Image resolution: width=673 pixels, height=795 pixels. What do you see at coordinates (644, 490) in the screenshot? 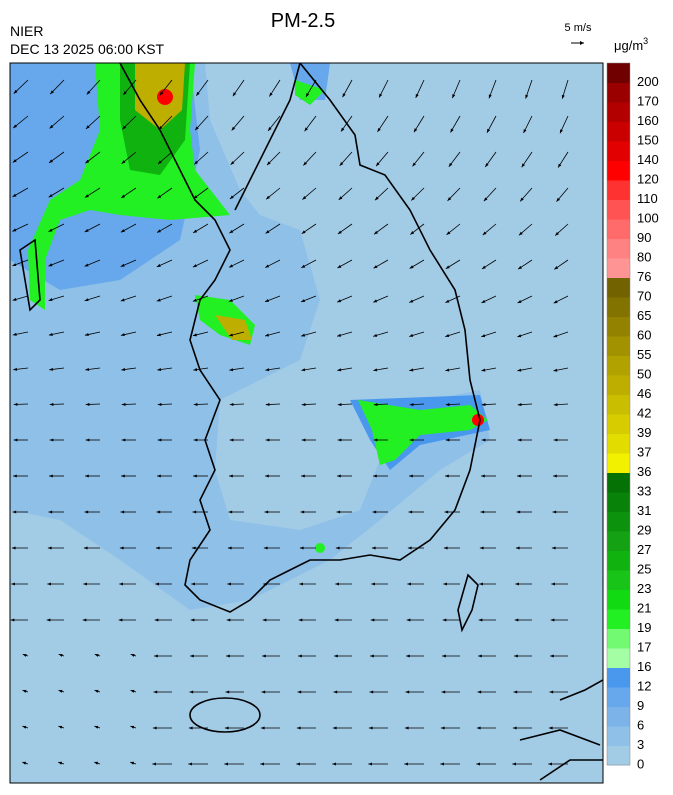
I see `colorbar-label: 33` at bounding box center [644, 490].